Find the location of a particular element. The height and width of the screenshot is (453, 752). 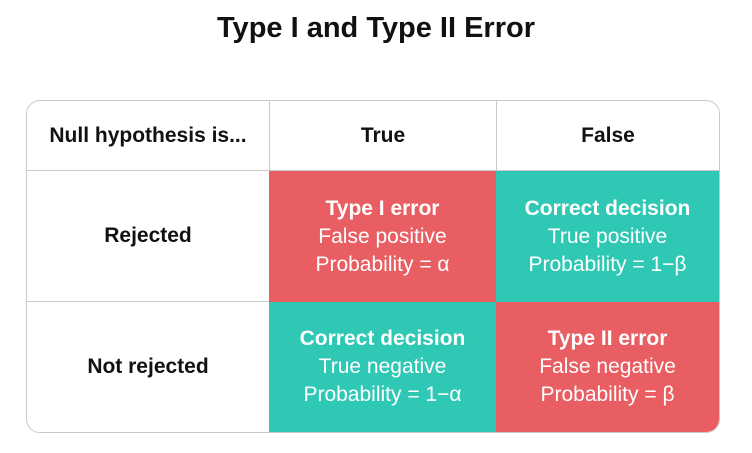

cell-title: Type II error is located at coordinates (608, 339).